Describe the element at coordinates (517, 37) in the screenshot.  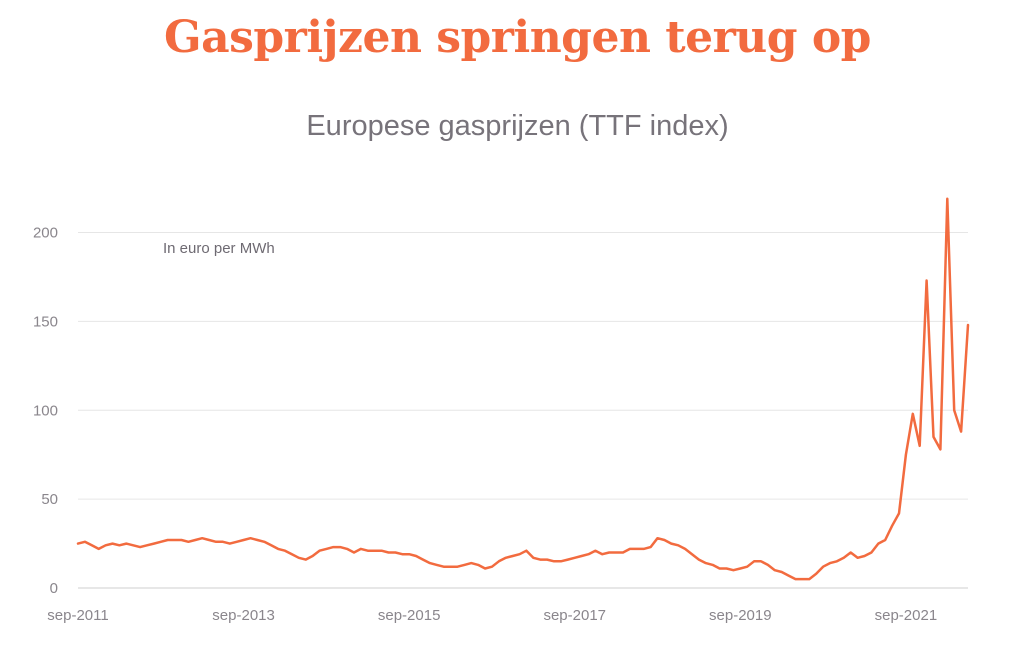
I see `headline: Gasprijzen springen terug op` at that location.